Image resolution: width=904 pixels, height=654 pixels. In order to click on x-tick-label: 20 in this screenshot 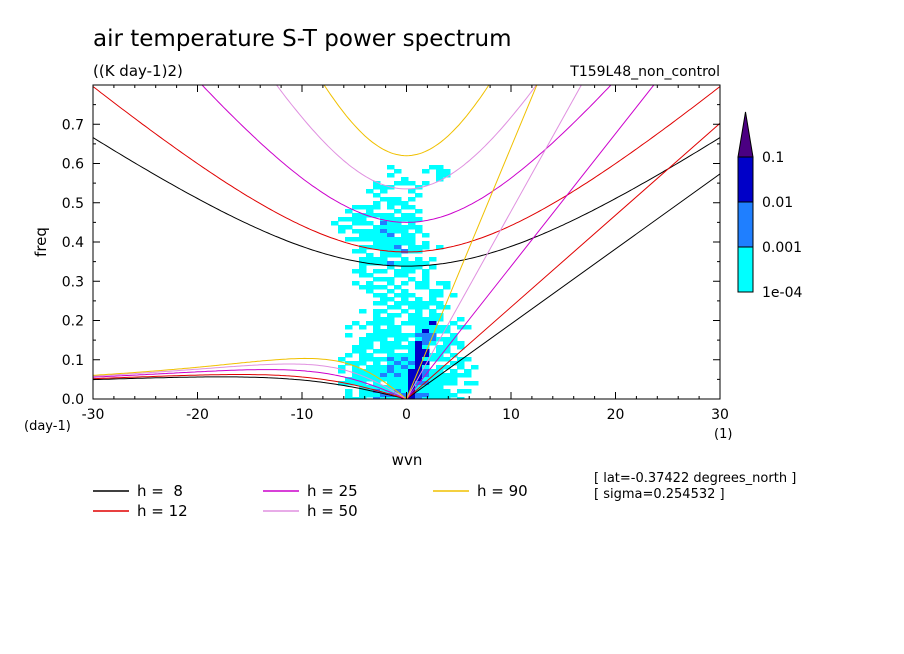, I will do `click(616, 415)`.